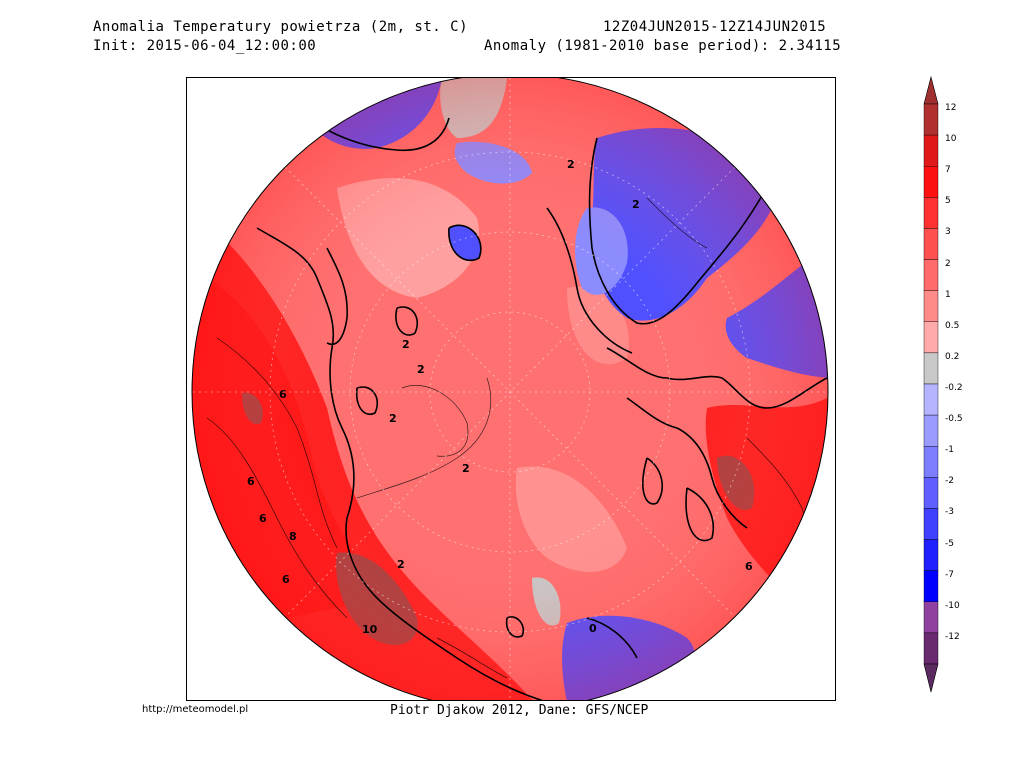  I want to click on color-scale-label: -10, so click(952, 605).